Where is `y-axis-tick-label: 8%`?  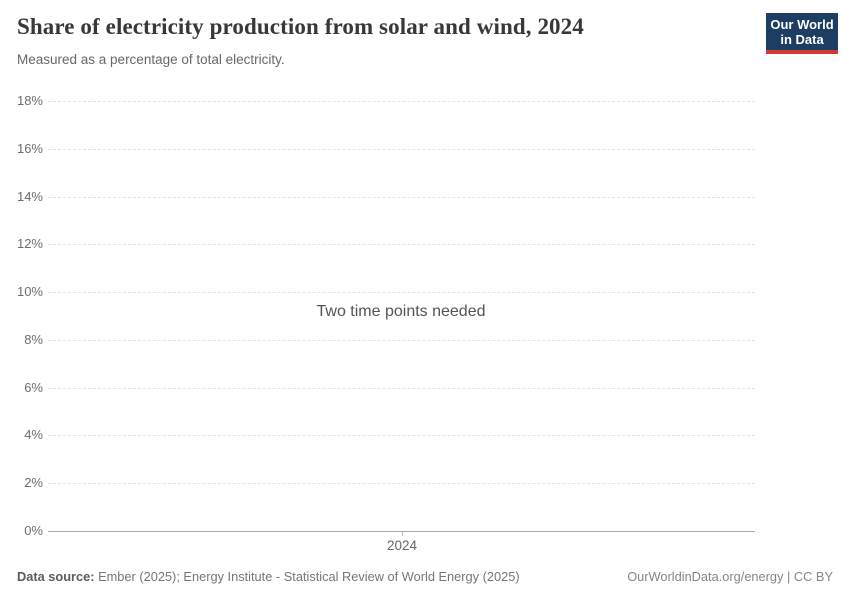
y-axis-tick-label: 8% is located at coordinates (33, 339).